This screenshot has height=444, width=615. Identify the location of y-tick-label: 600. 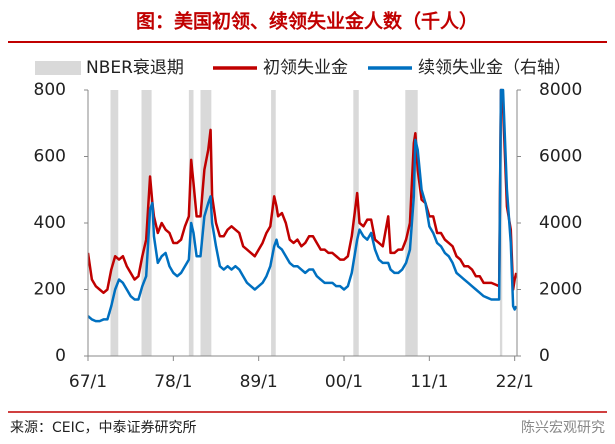
(50, 157).